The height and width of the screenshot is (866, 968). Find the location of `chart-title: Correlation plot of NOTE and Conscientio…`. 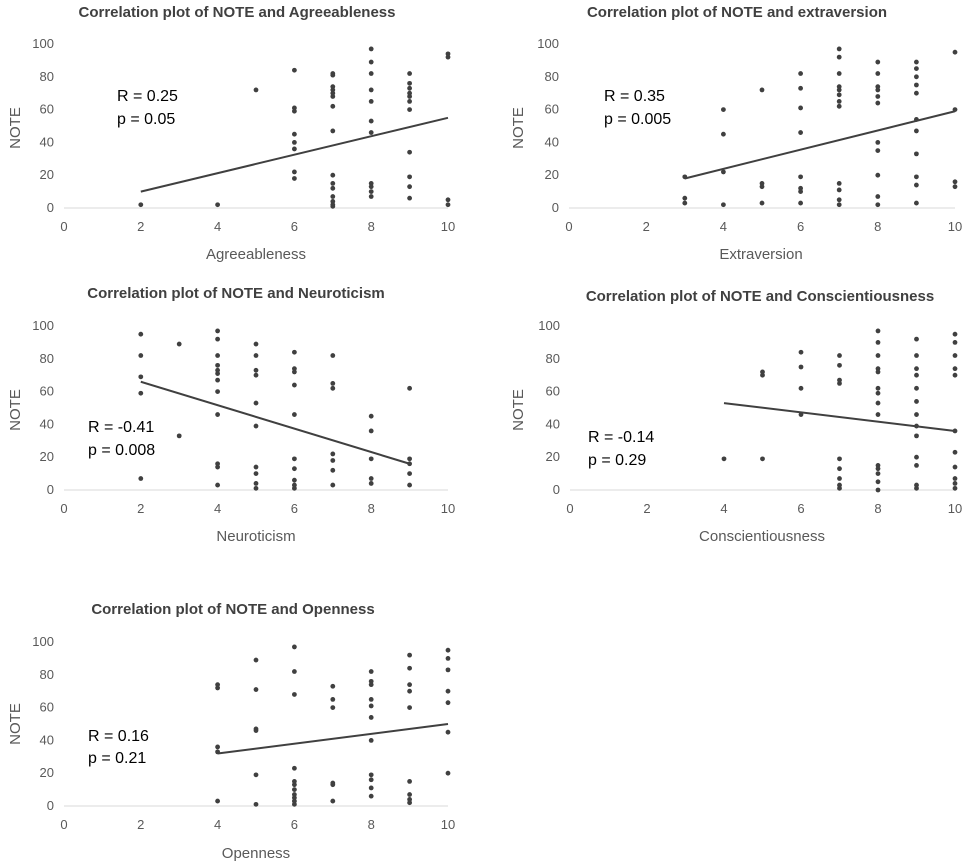

chart-title: Correlation plot of NOTE and Conscientio… is located at coordinates (760, 296).